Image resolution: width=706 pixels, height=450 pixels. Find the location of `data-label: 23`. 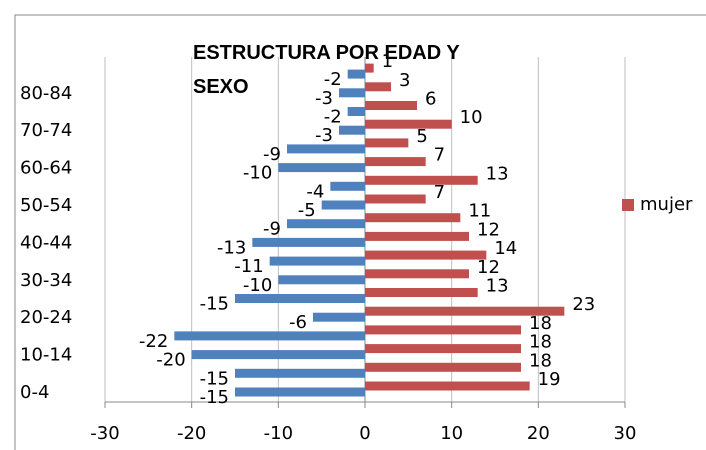

data-label: 23 is located at coordinates (583, 304).